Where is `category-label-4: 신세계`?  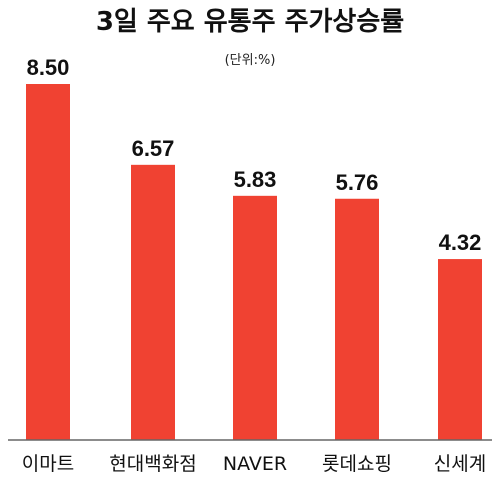
category-label-4: 신세계 is located at coordinates (460, 464).